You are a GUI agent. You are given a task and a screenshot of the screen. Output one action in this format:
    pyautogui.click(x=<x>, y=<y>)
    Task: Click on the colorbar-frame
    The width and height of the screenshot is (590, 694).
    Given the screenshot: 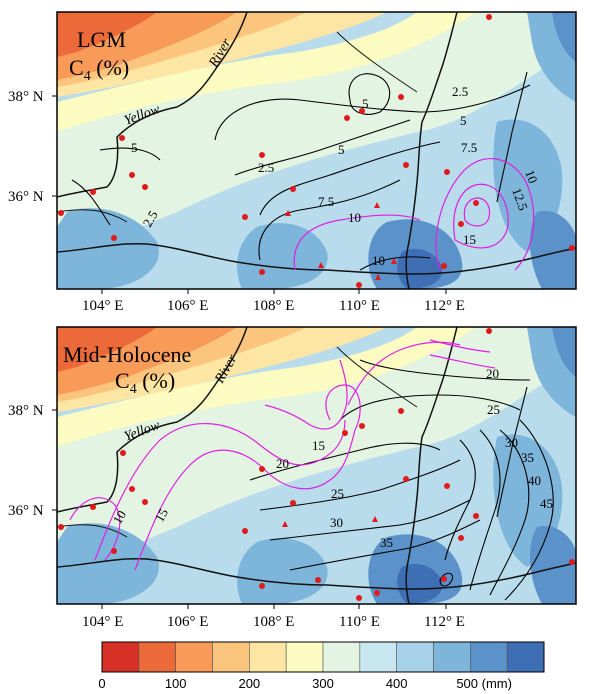 What is the action you would take?
    pyautogui.click(x=323, y=657)
    